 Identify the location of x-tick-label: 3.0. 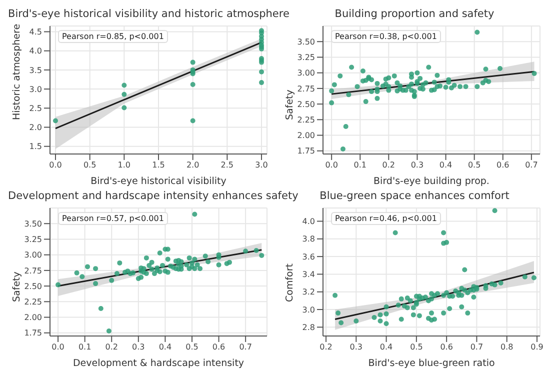
(261, 165).